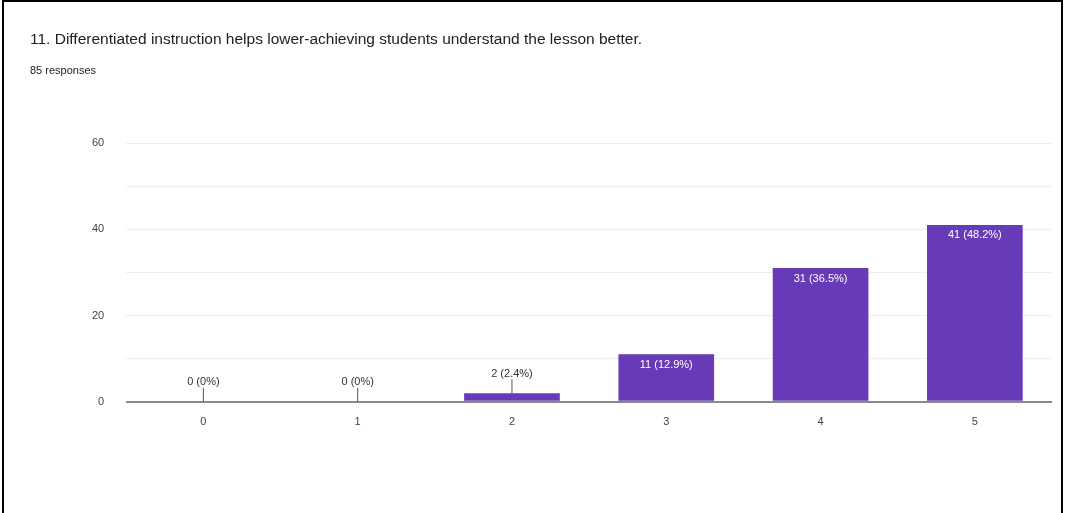  I want to click on x-tick-label: 2, so click(512, 421).